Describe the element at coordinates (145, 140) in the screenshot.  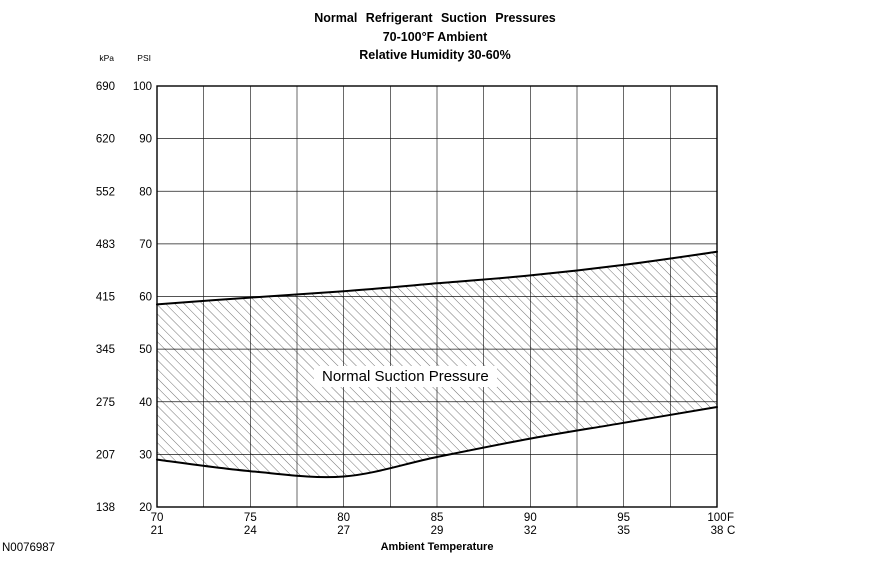
I see `psi-tick-label: 90` at that location.